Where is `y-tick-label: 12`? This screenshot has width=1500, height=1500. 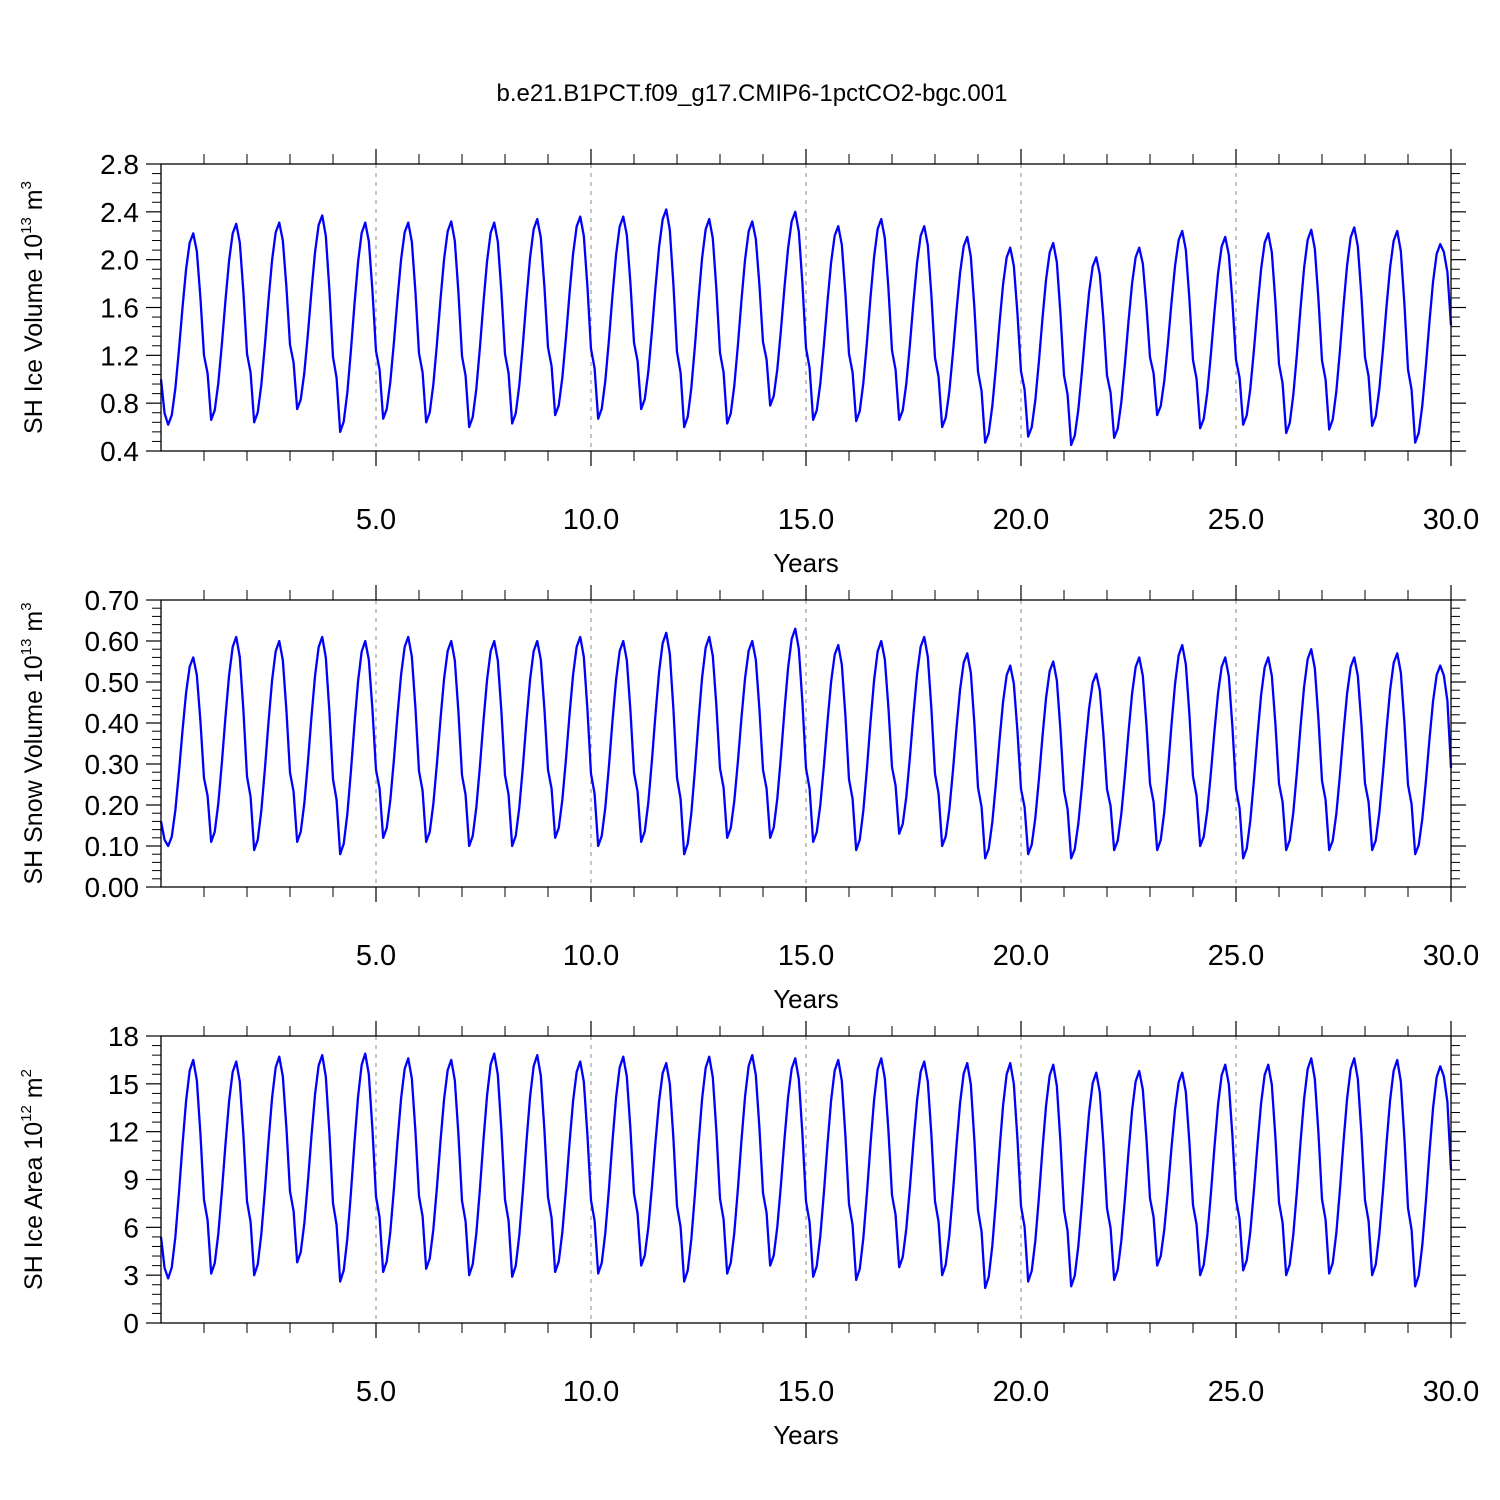 y-tick-label: 12 is located at coordinates (123, 1132).